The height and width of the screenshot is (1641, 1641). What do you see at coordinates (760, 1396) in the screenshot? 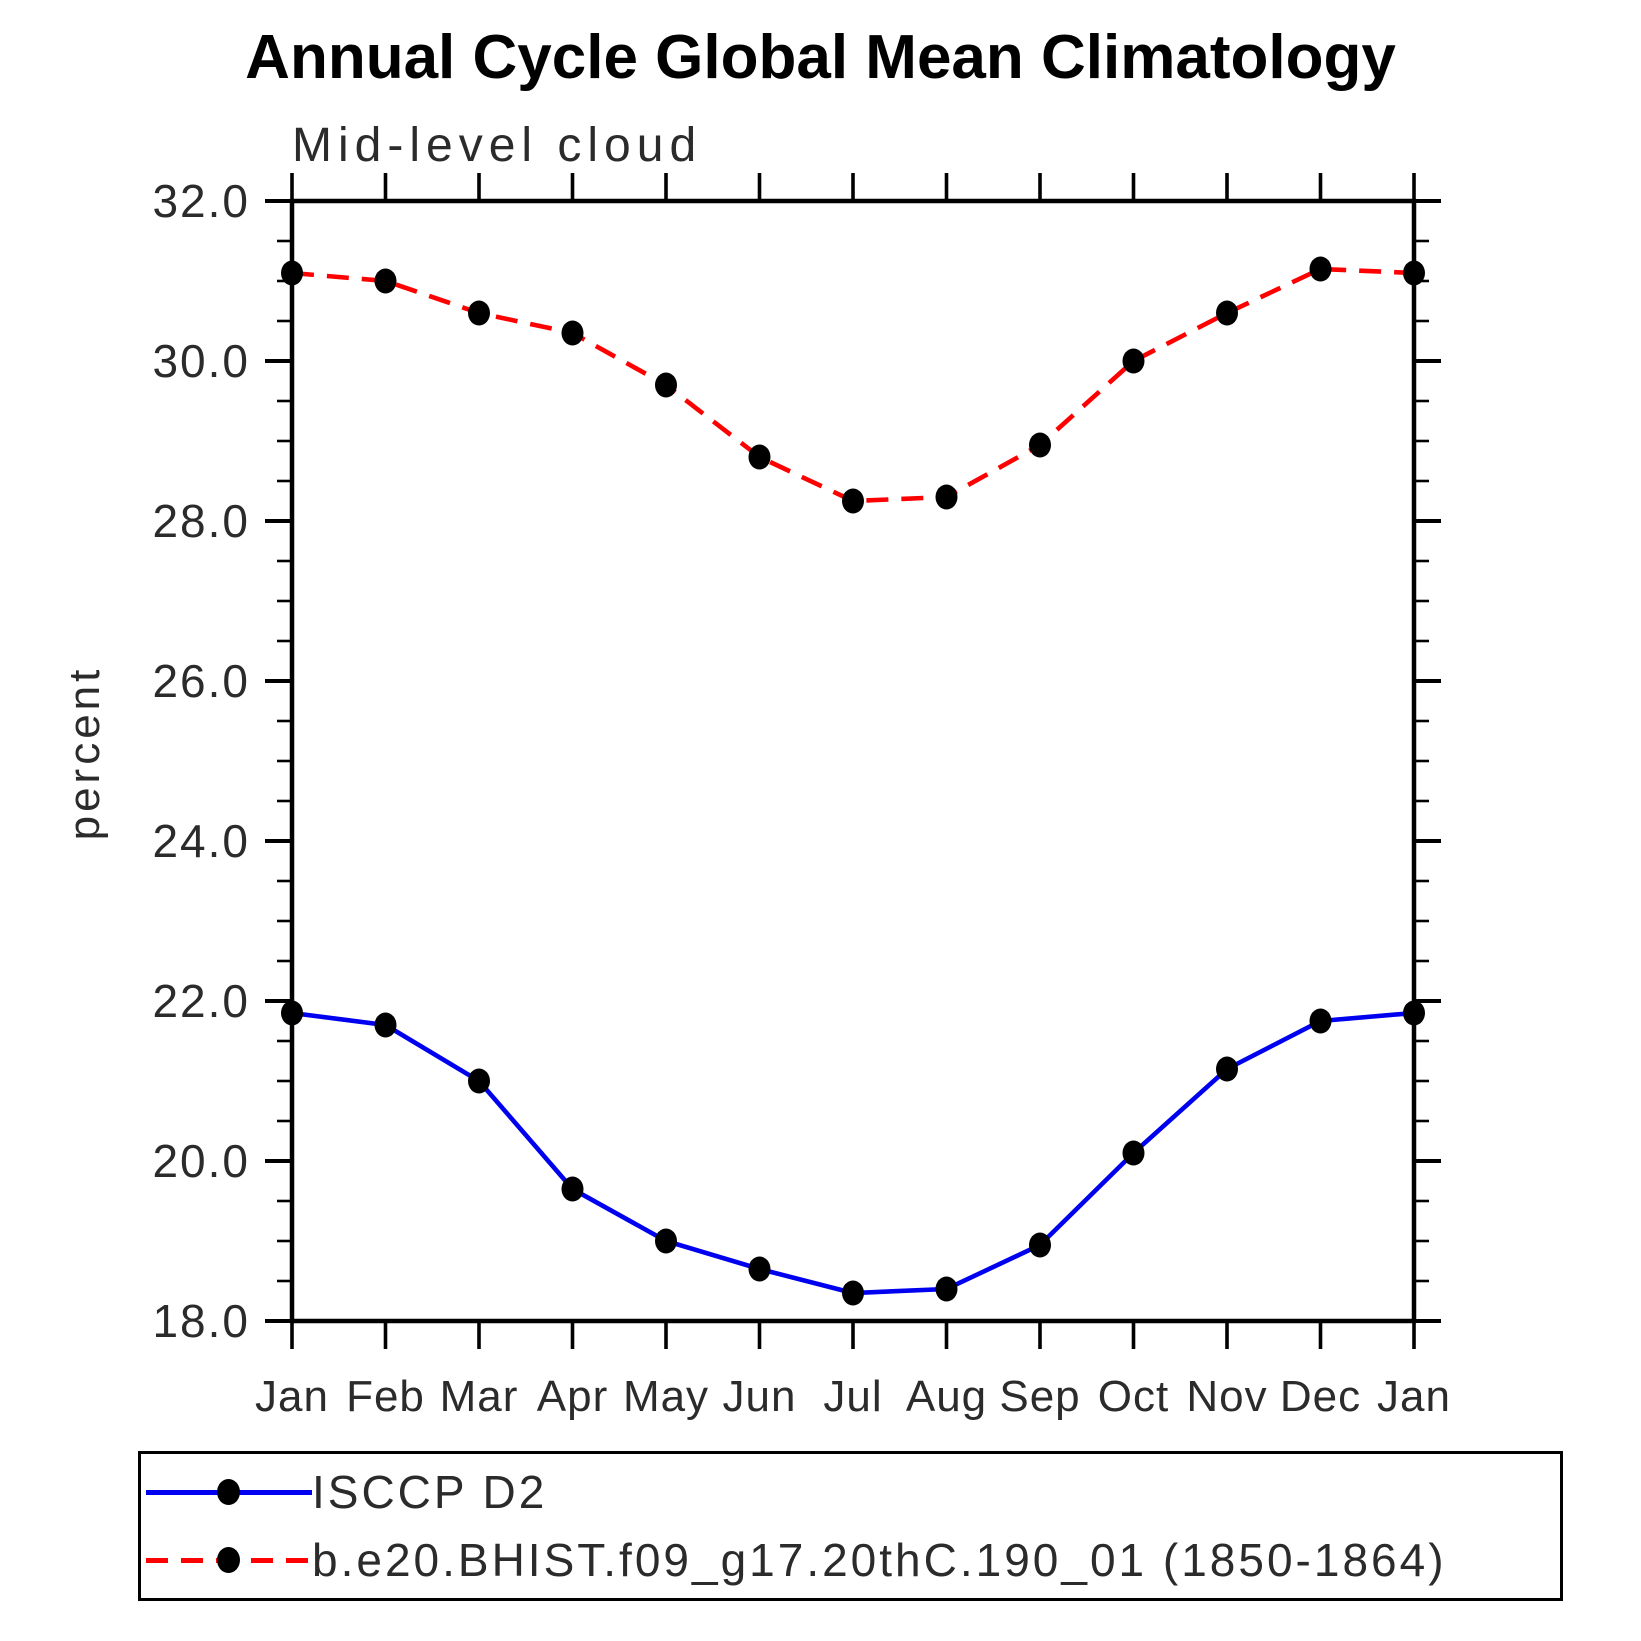
I see `x-tick-label: Jun` at bounding box center [760, 1396].